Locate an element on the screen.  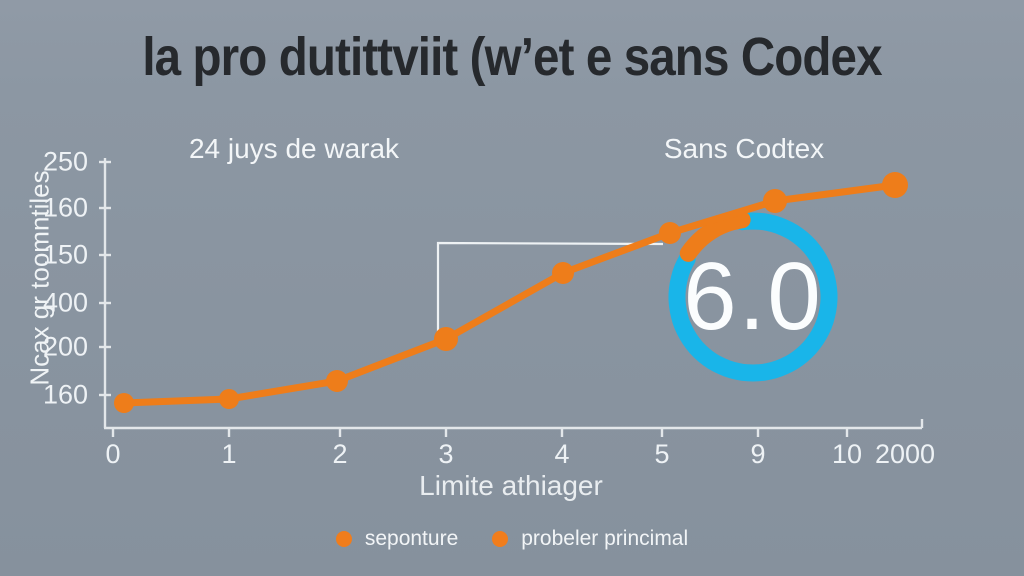
gauge-orange-segment is located at coordinates (715, 236).